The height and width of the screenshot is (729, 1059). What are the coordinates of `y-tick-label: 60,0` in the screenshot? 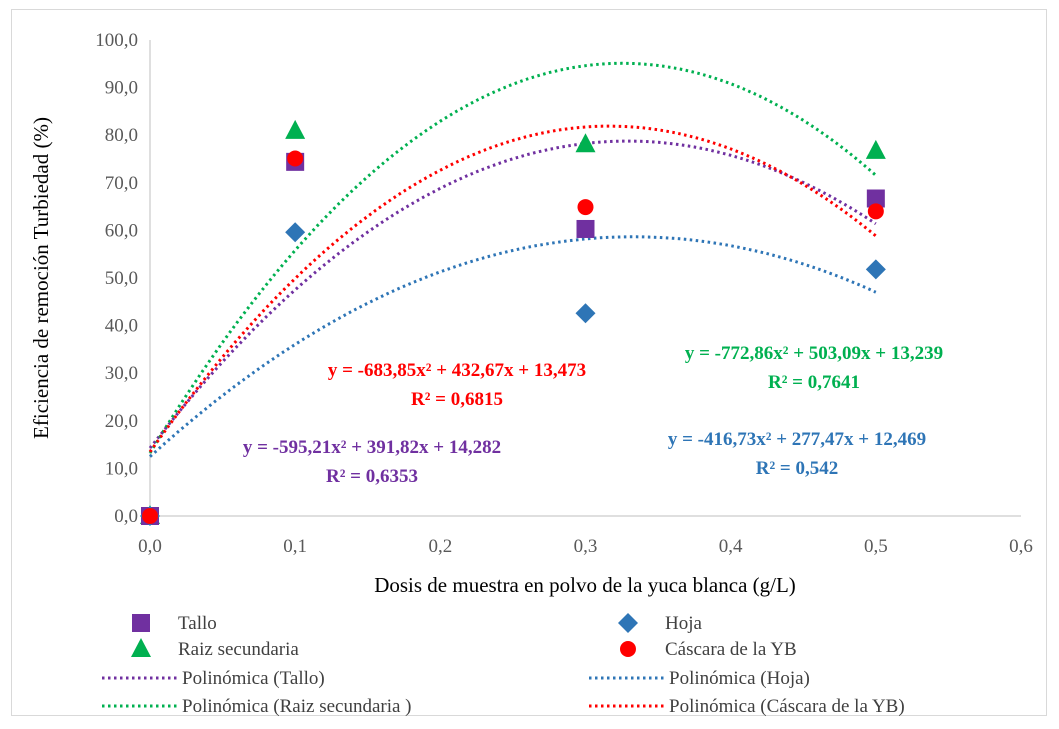 It's located at (121, 230).